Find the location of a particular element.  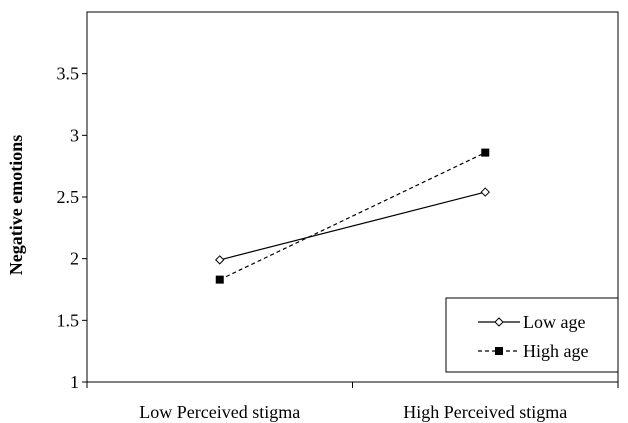

y-axis: 1 1.5 2 2.5 3 3.5 is located at coordinates (72, 228).